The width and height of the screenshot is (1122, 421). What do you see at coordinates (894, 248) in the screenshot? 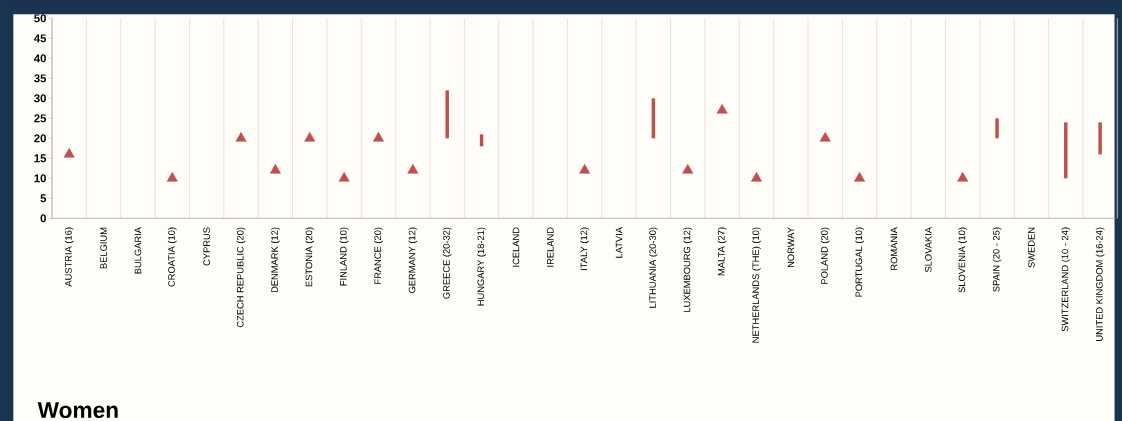
I see `x-tick-label: ROMANIA` at bounding box center [894, 248].